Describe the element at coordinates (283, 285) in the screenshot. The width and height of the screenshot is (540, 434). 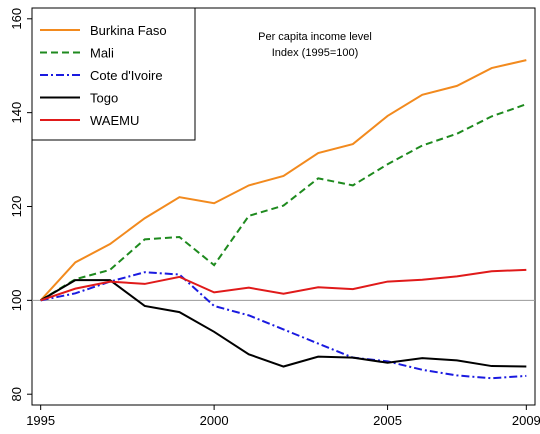
I see `series-line` at that location.